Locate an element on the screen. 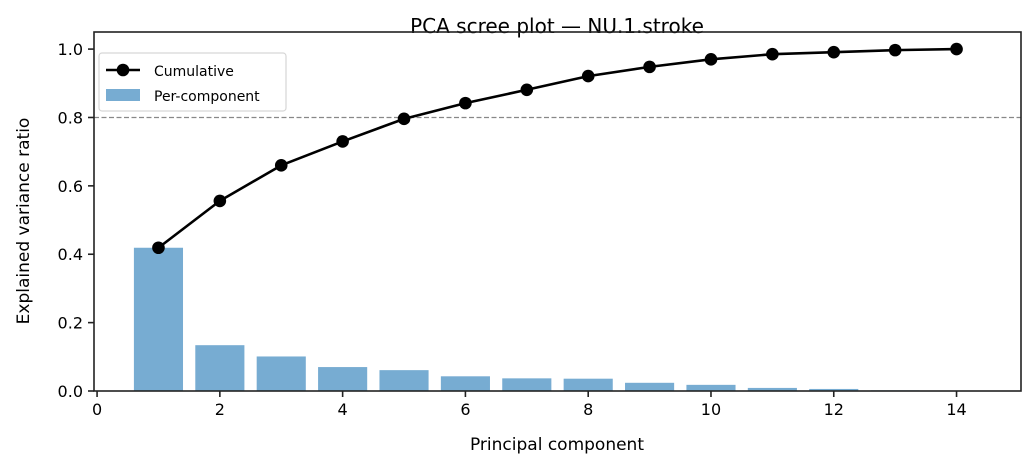 This screenshot has width=1036, height=474. x-tick-label: 4 is located at coordinates (343, 409).